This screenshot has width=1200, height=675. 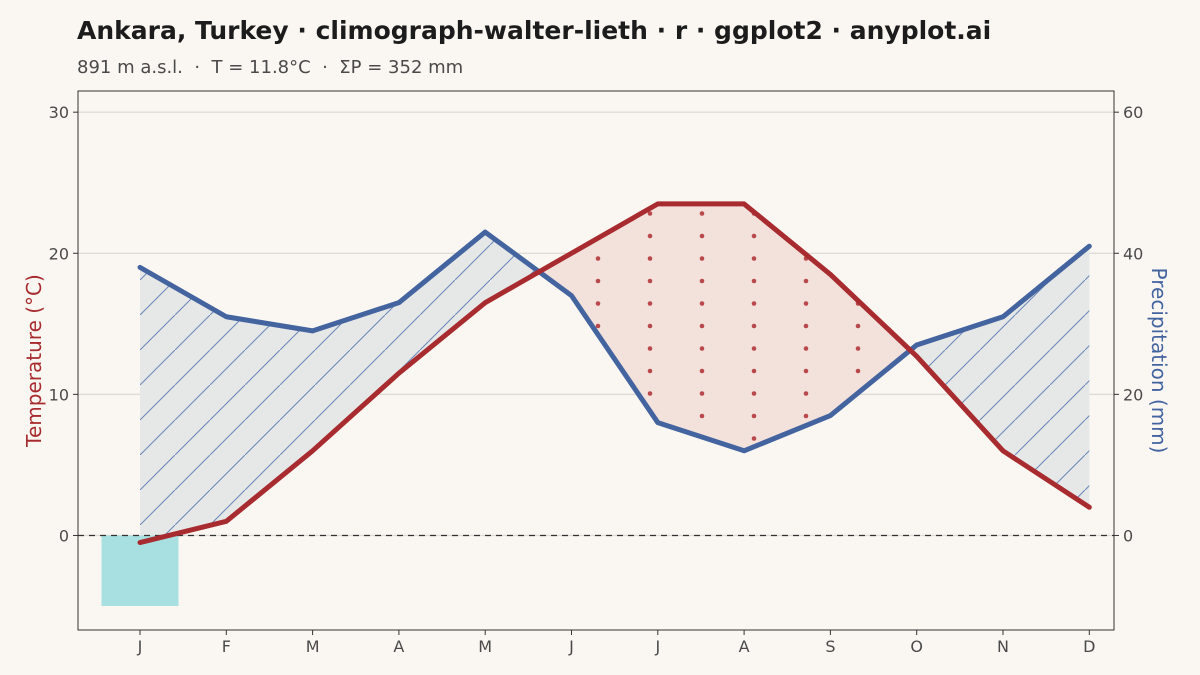 I want to click on x-tick-label: S, so click(x=830, y=646).